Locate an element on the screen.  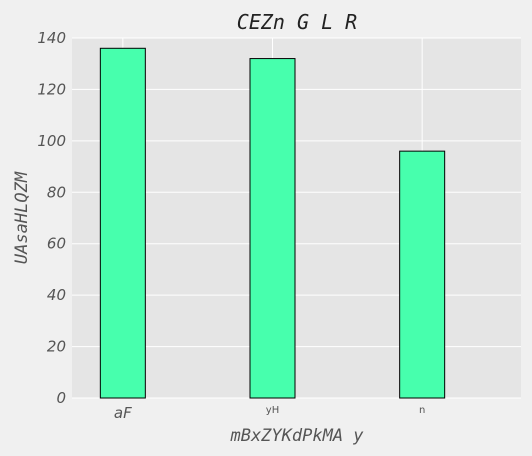
x-axis-ticks: aF yH n is located at coordinates (269, 413).